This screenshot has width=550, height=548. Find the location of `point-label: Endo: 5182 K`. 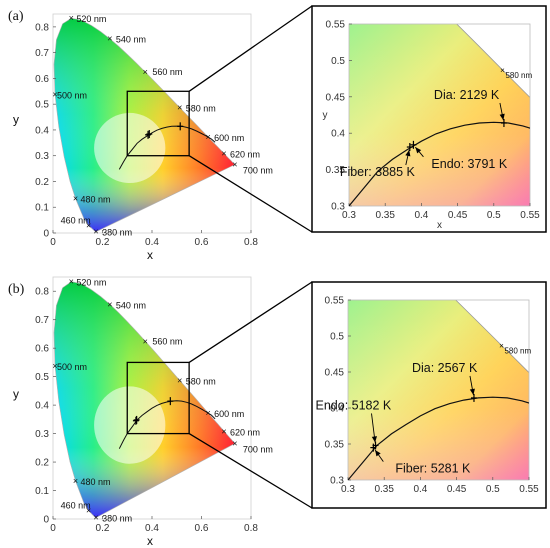

point-label: Endo: 5182 K is located at coordinates (354, 405).